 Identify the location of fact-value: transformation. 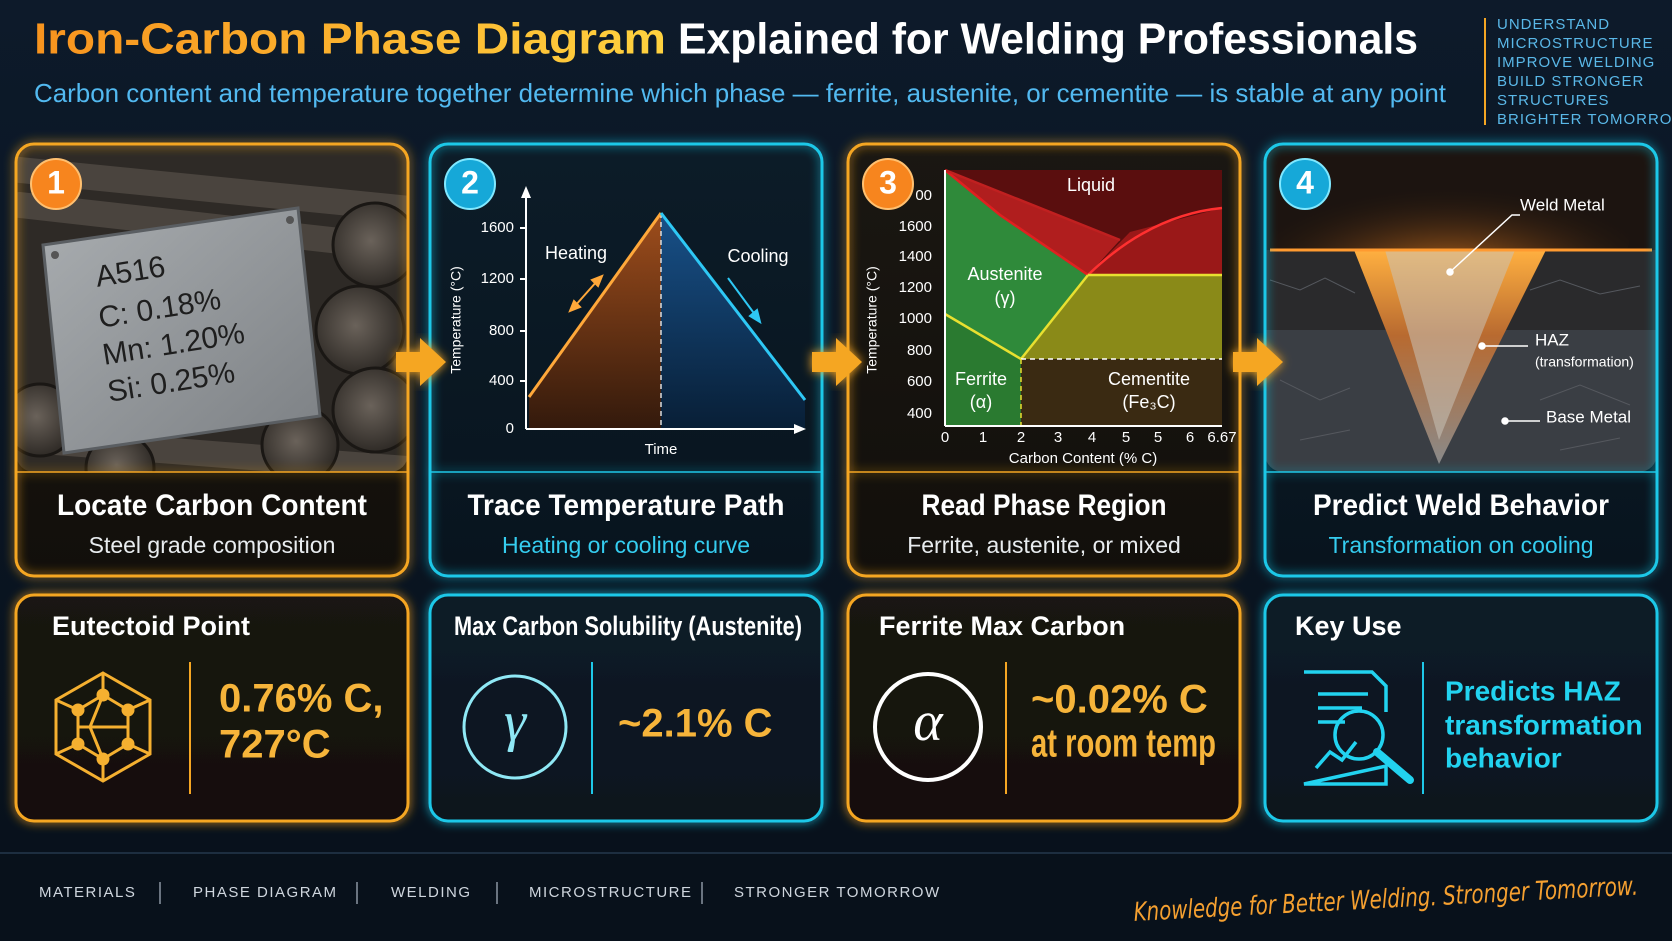
(1544, 724).